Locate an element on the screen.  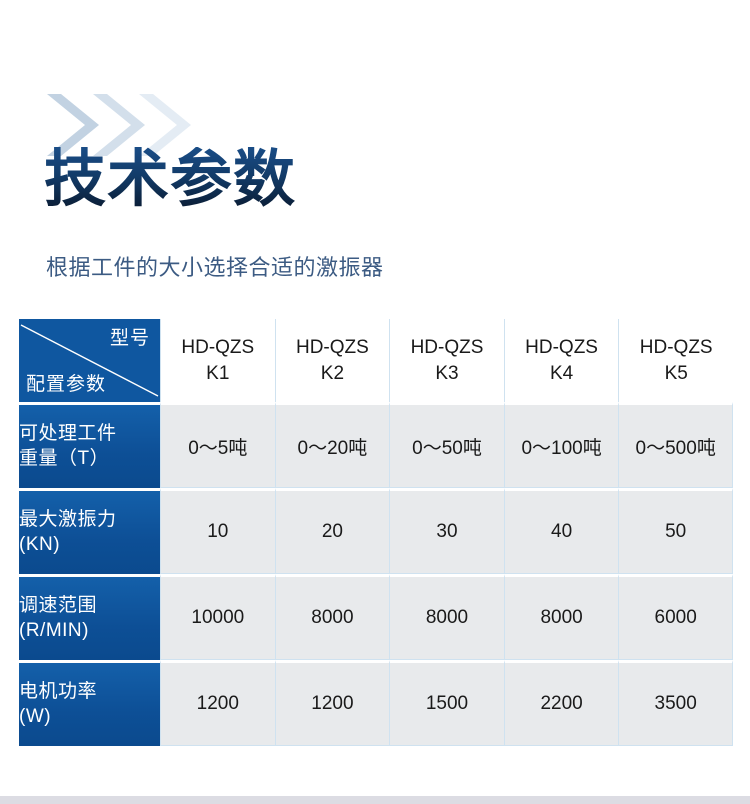
cell-weight-k1: 0～5吨 is located at coordinates (217, 445).